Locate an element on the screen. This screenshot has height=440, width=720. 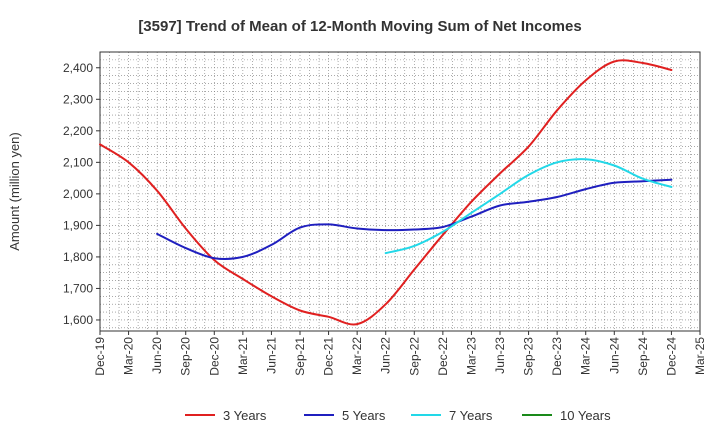
x-tick-label: Mar-20 is located at coordinates (129, 356).